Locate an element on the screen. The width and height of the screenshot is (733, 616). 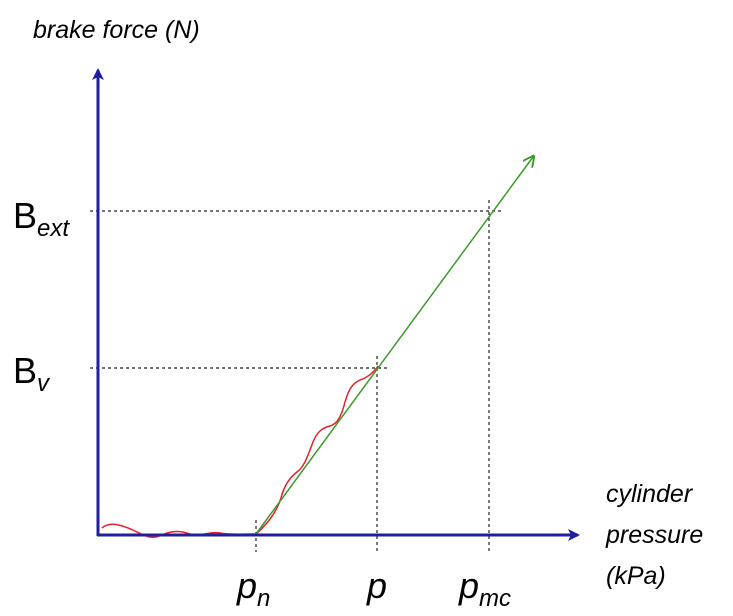
x-tick-p: p is located at coordinates (376, 585).